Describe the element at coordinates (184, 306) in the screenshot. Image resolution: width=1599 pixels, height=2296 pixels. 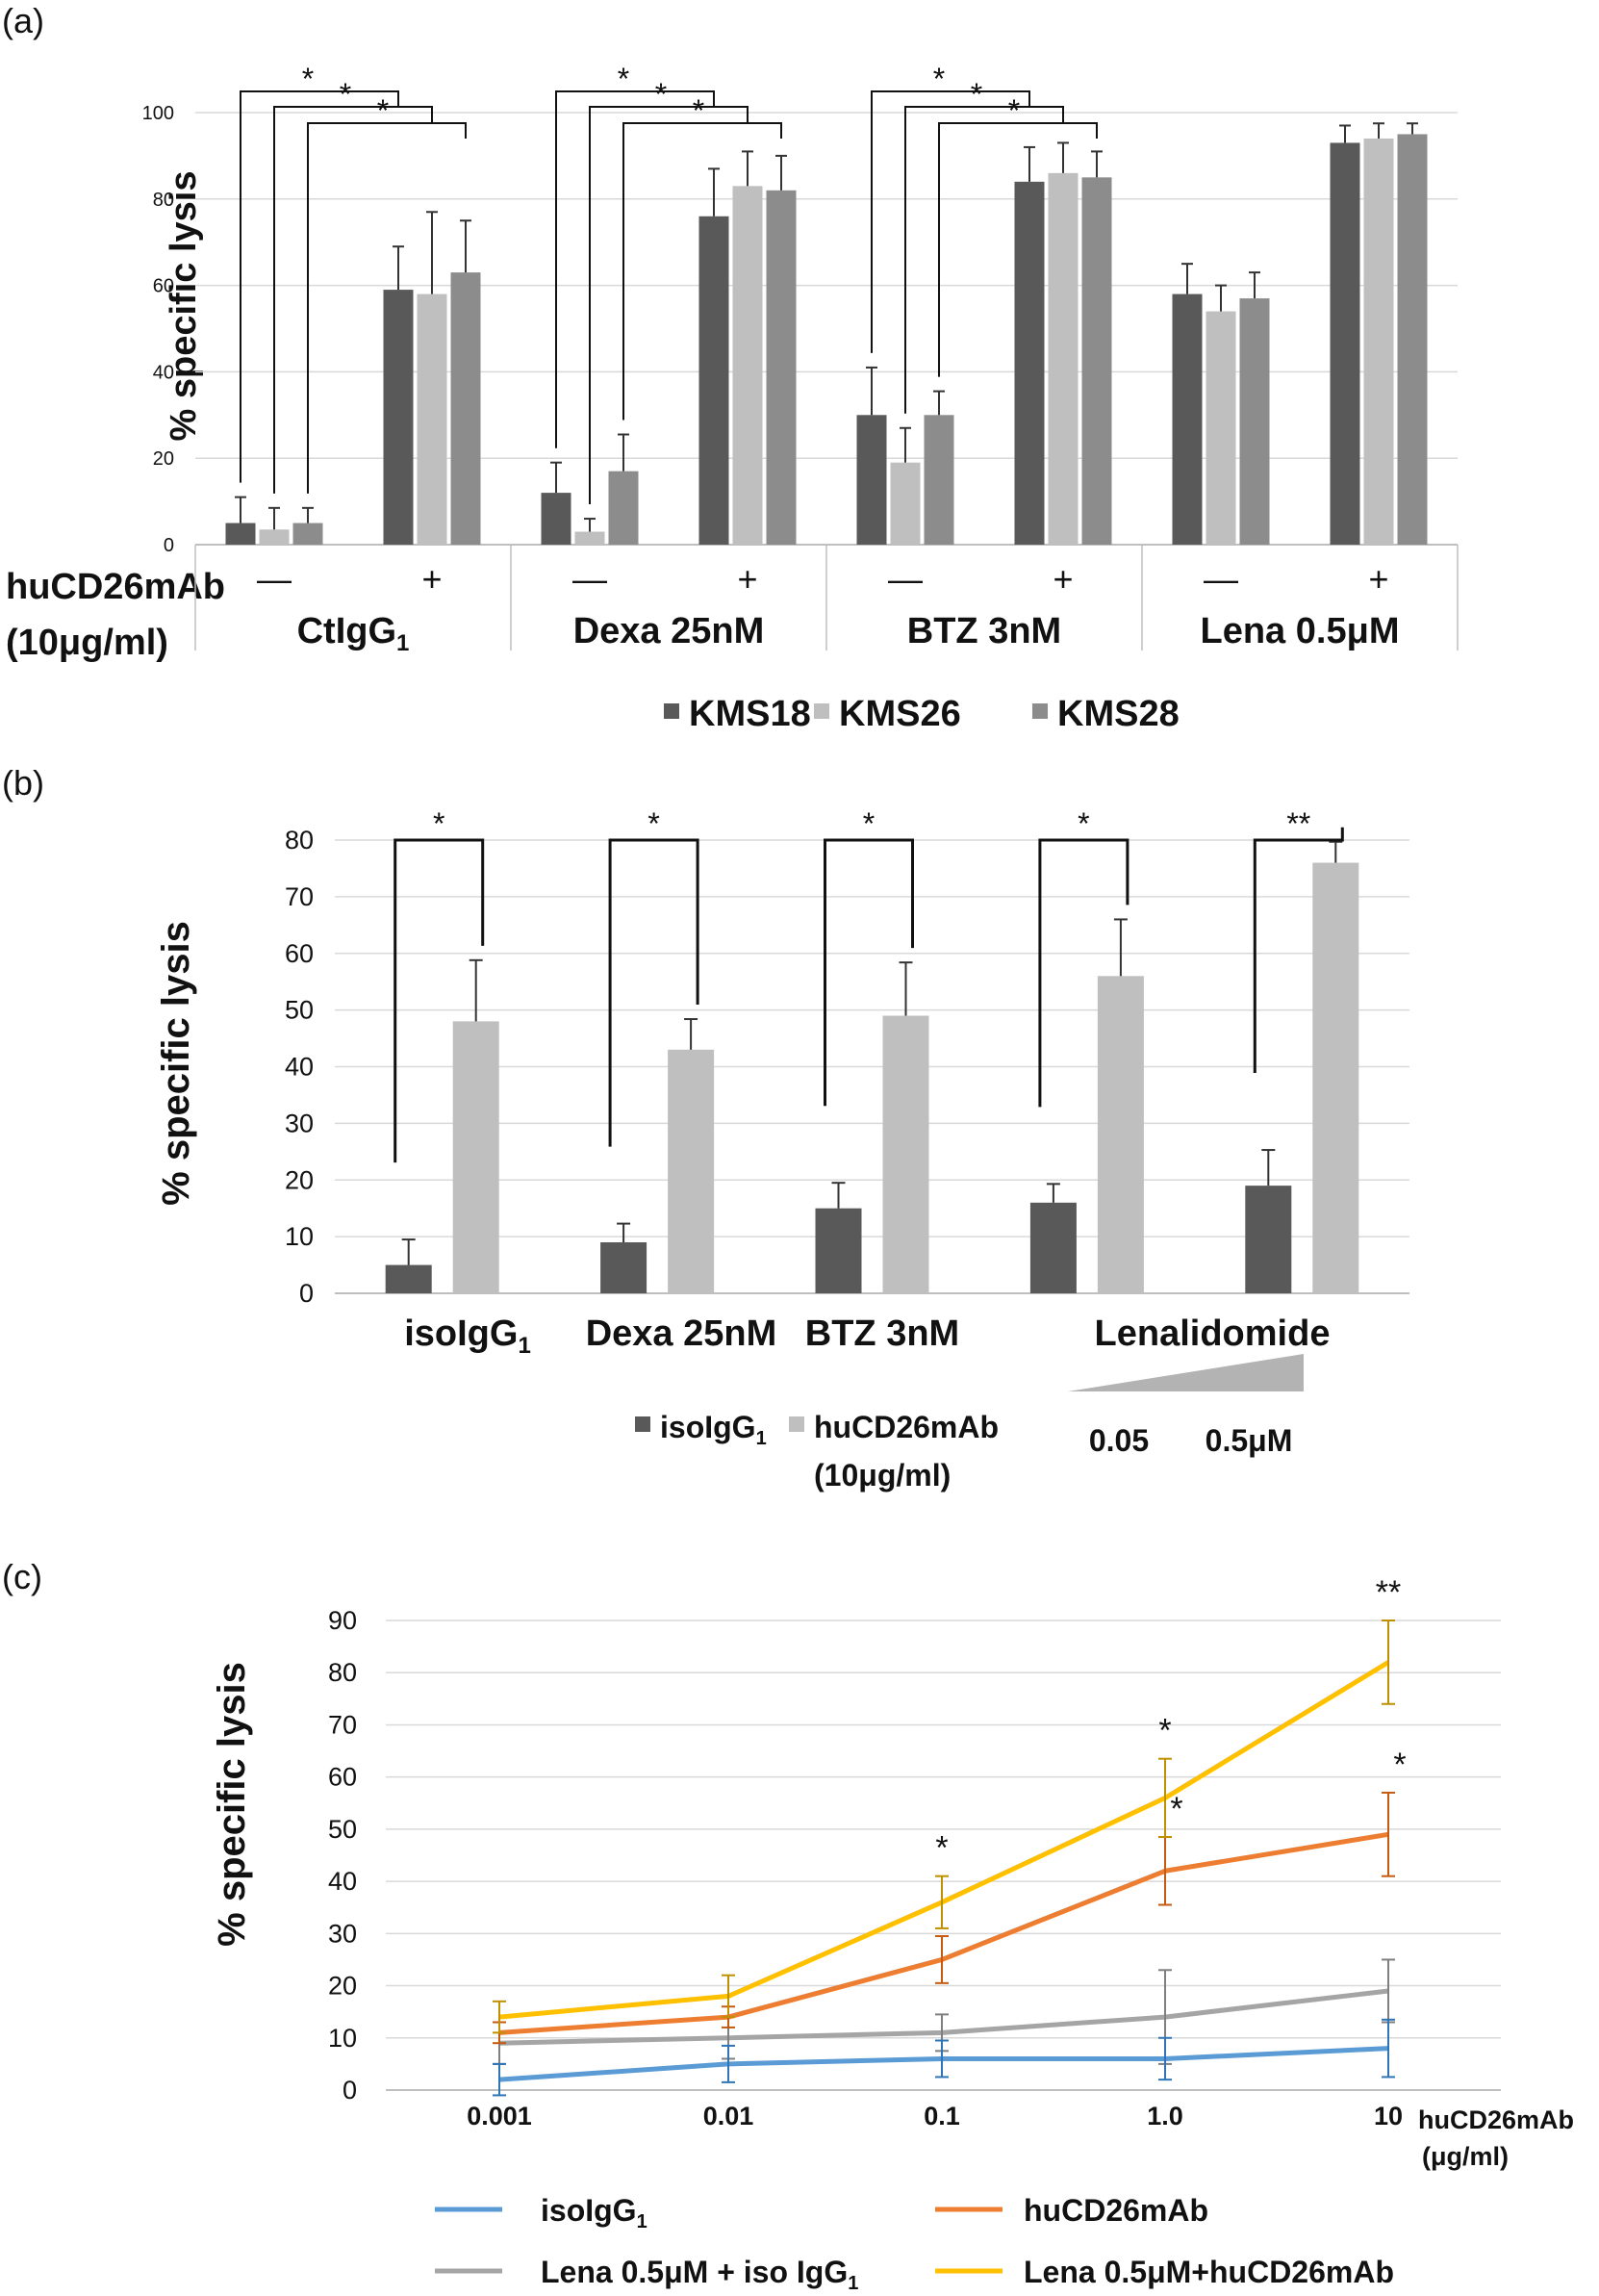
I see `panel-a-ylabel: % specific lysis` at that location.